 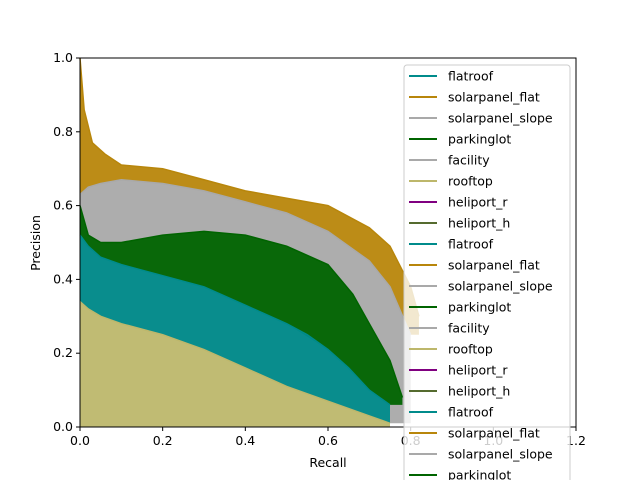 I want to click on y-tick-label: 1.0, so click(x=63, y=57).